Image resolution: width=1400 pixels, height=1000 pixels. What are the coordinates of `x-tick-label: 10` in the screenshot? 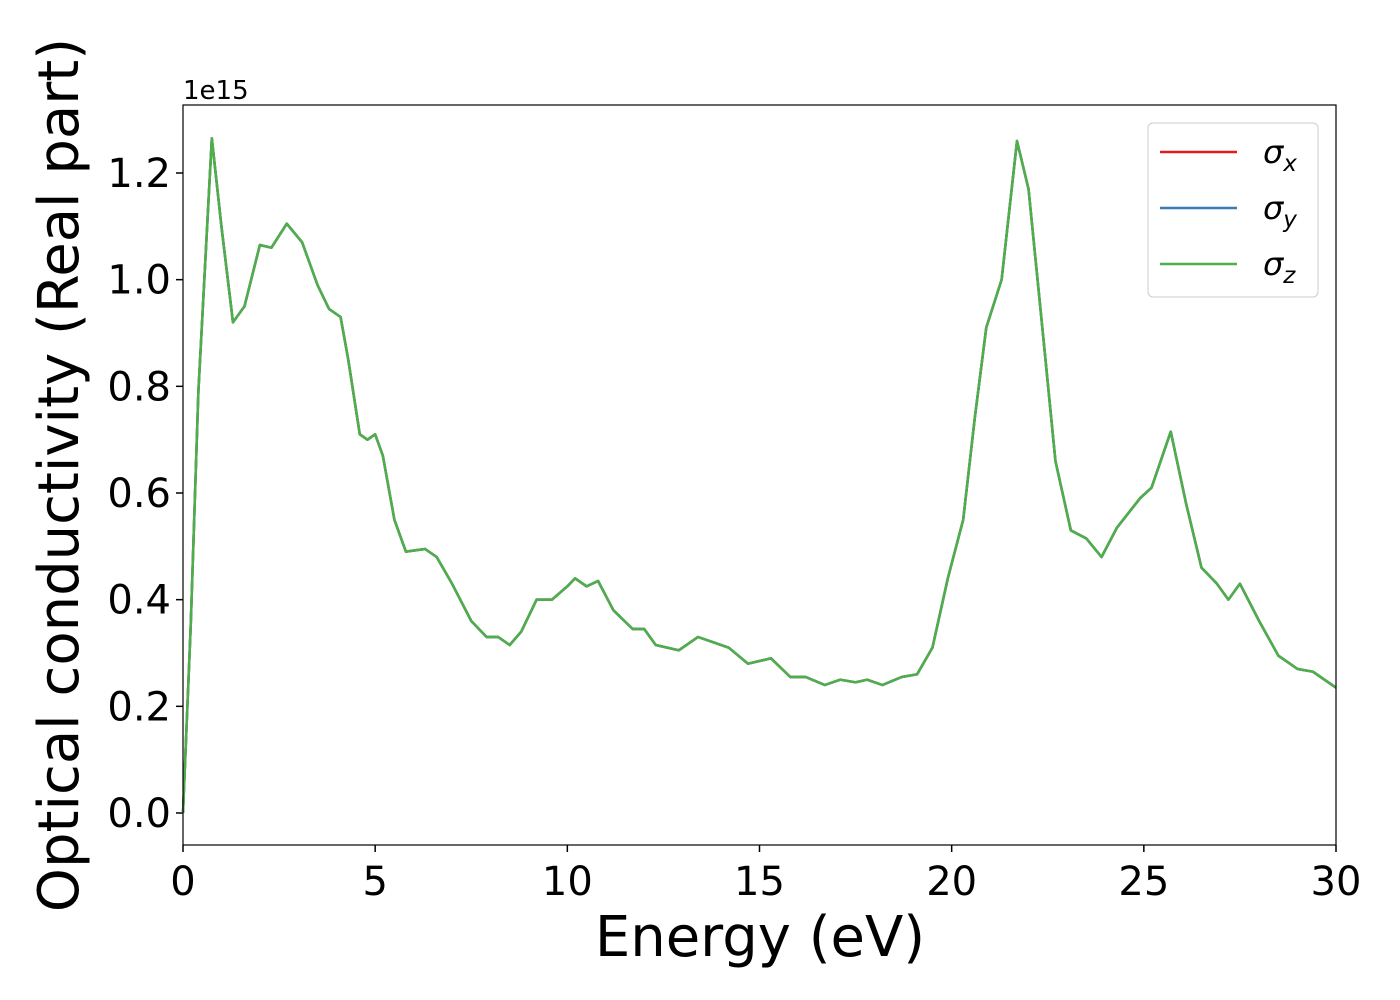 It's located at (567, 882).